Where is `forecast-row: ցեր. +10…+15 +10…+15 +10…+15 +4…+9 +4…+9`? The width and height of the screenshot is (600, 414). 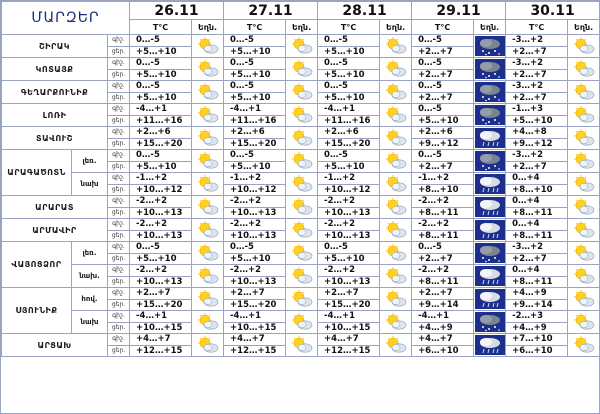
forecast-row: ցեր. +10…+15 +10…+15 +10…+15 +4…+9 +4…+9 is located at coordinates (301, 327).